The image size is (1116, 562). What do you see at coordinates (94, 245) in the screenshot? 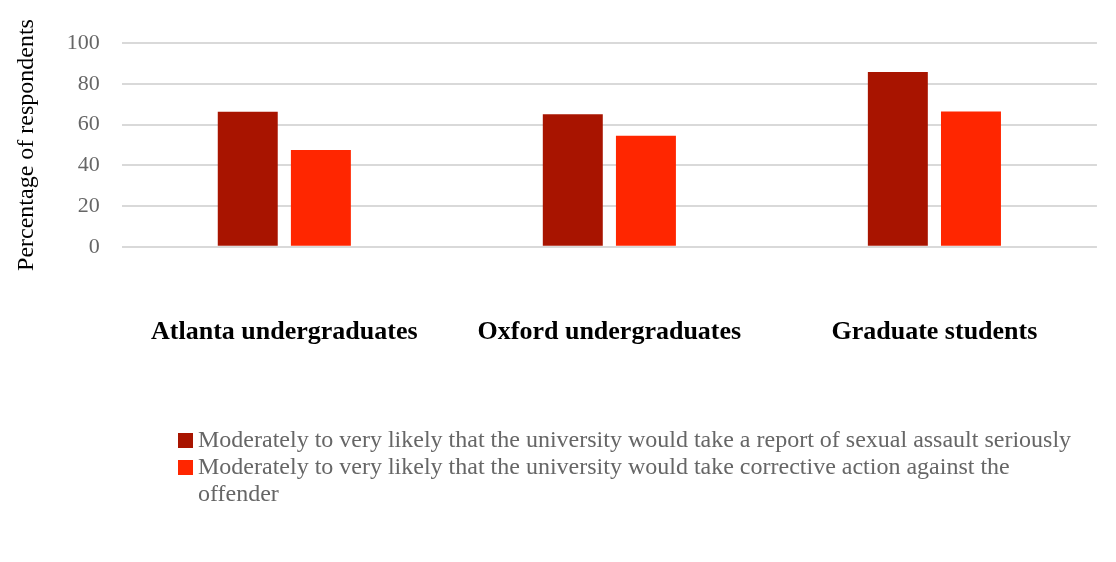
I see `y-tick-label: 0` at bounding box center [94, 245].